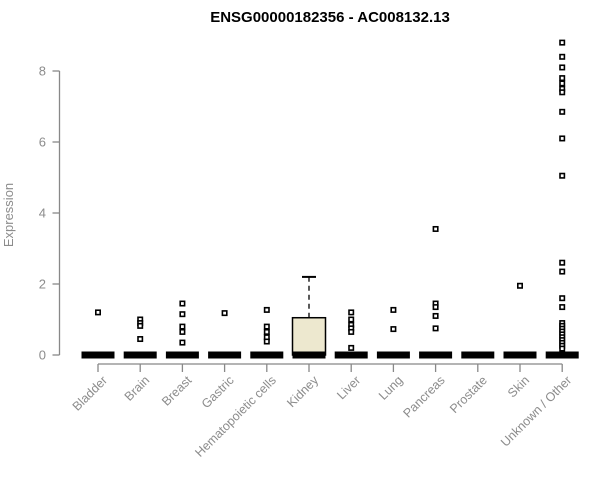 This screenshot has height=500, width=600. Describe the element at coordinates (330, 17) in the screenshot. I see `chart-title: ENSG00000182356 - AC008132.13` at that location.